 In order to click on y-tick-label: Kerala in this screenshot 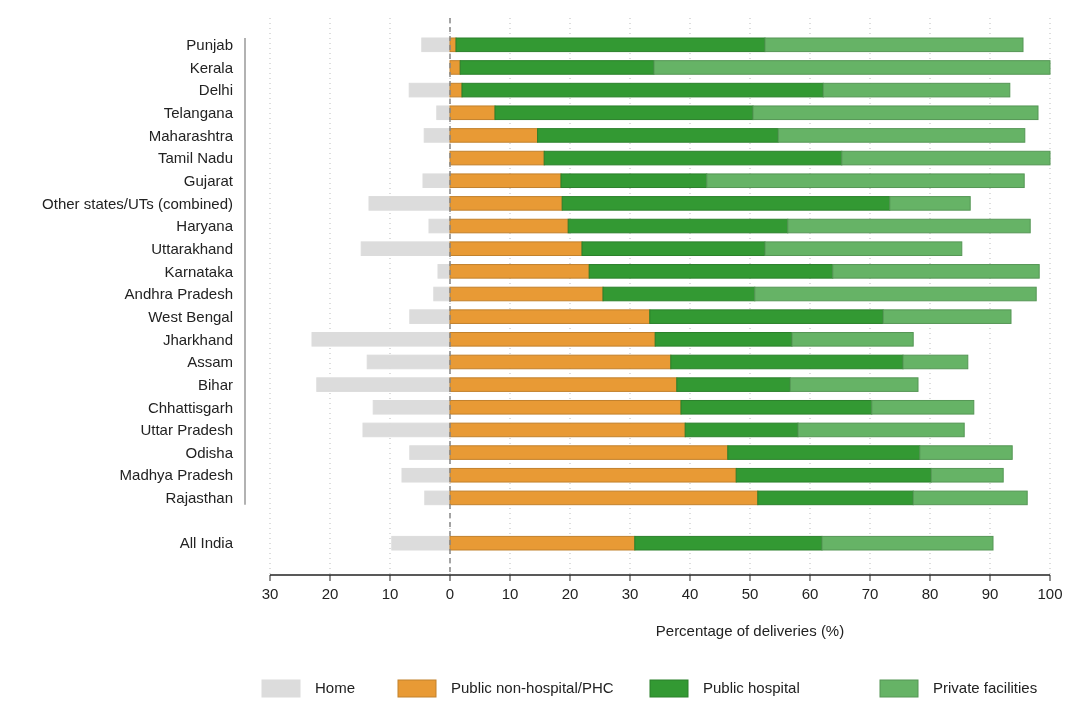, I will do `click(211, 67)`.